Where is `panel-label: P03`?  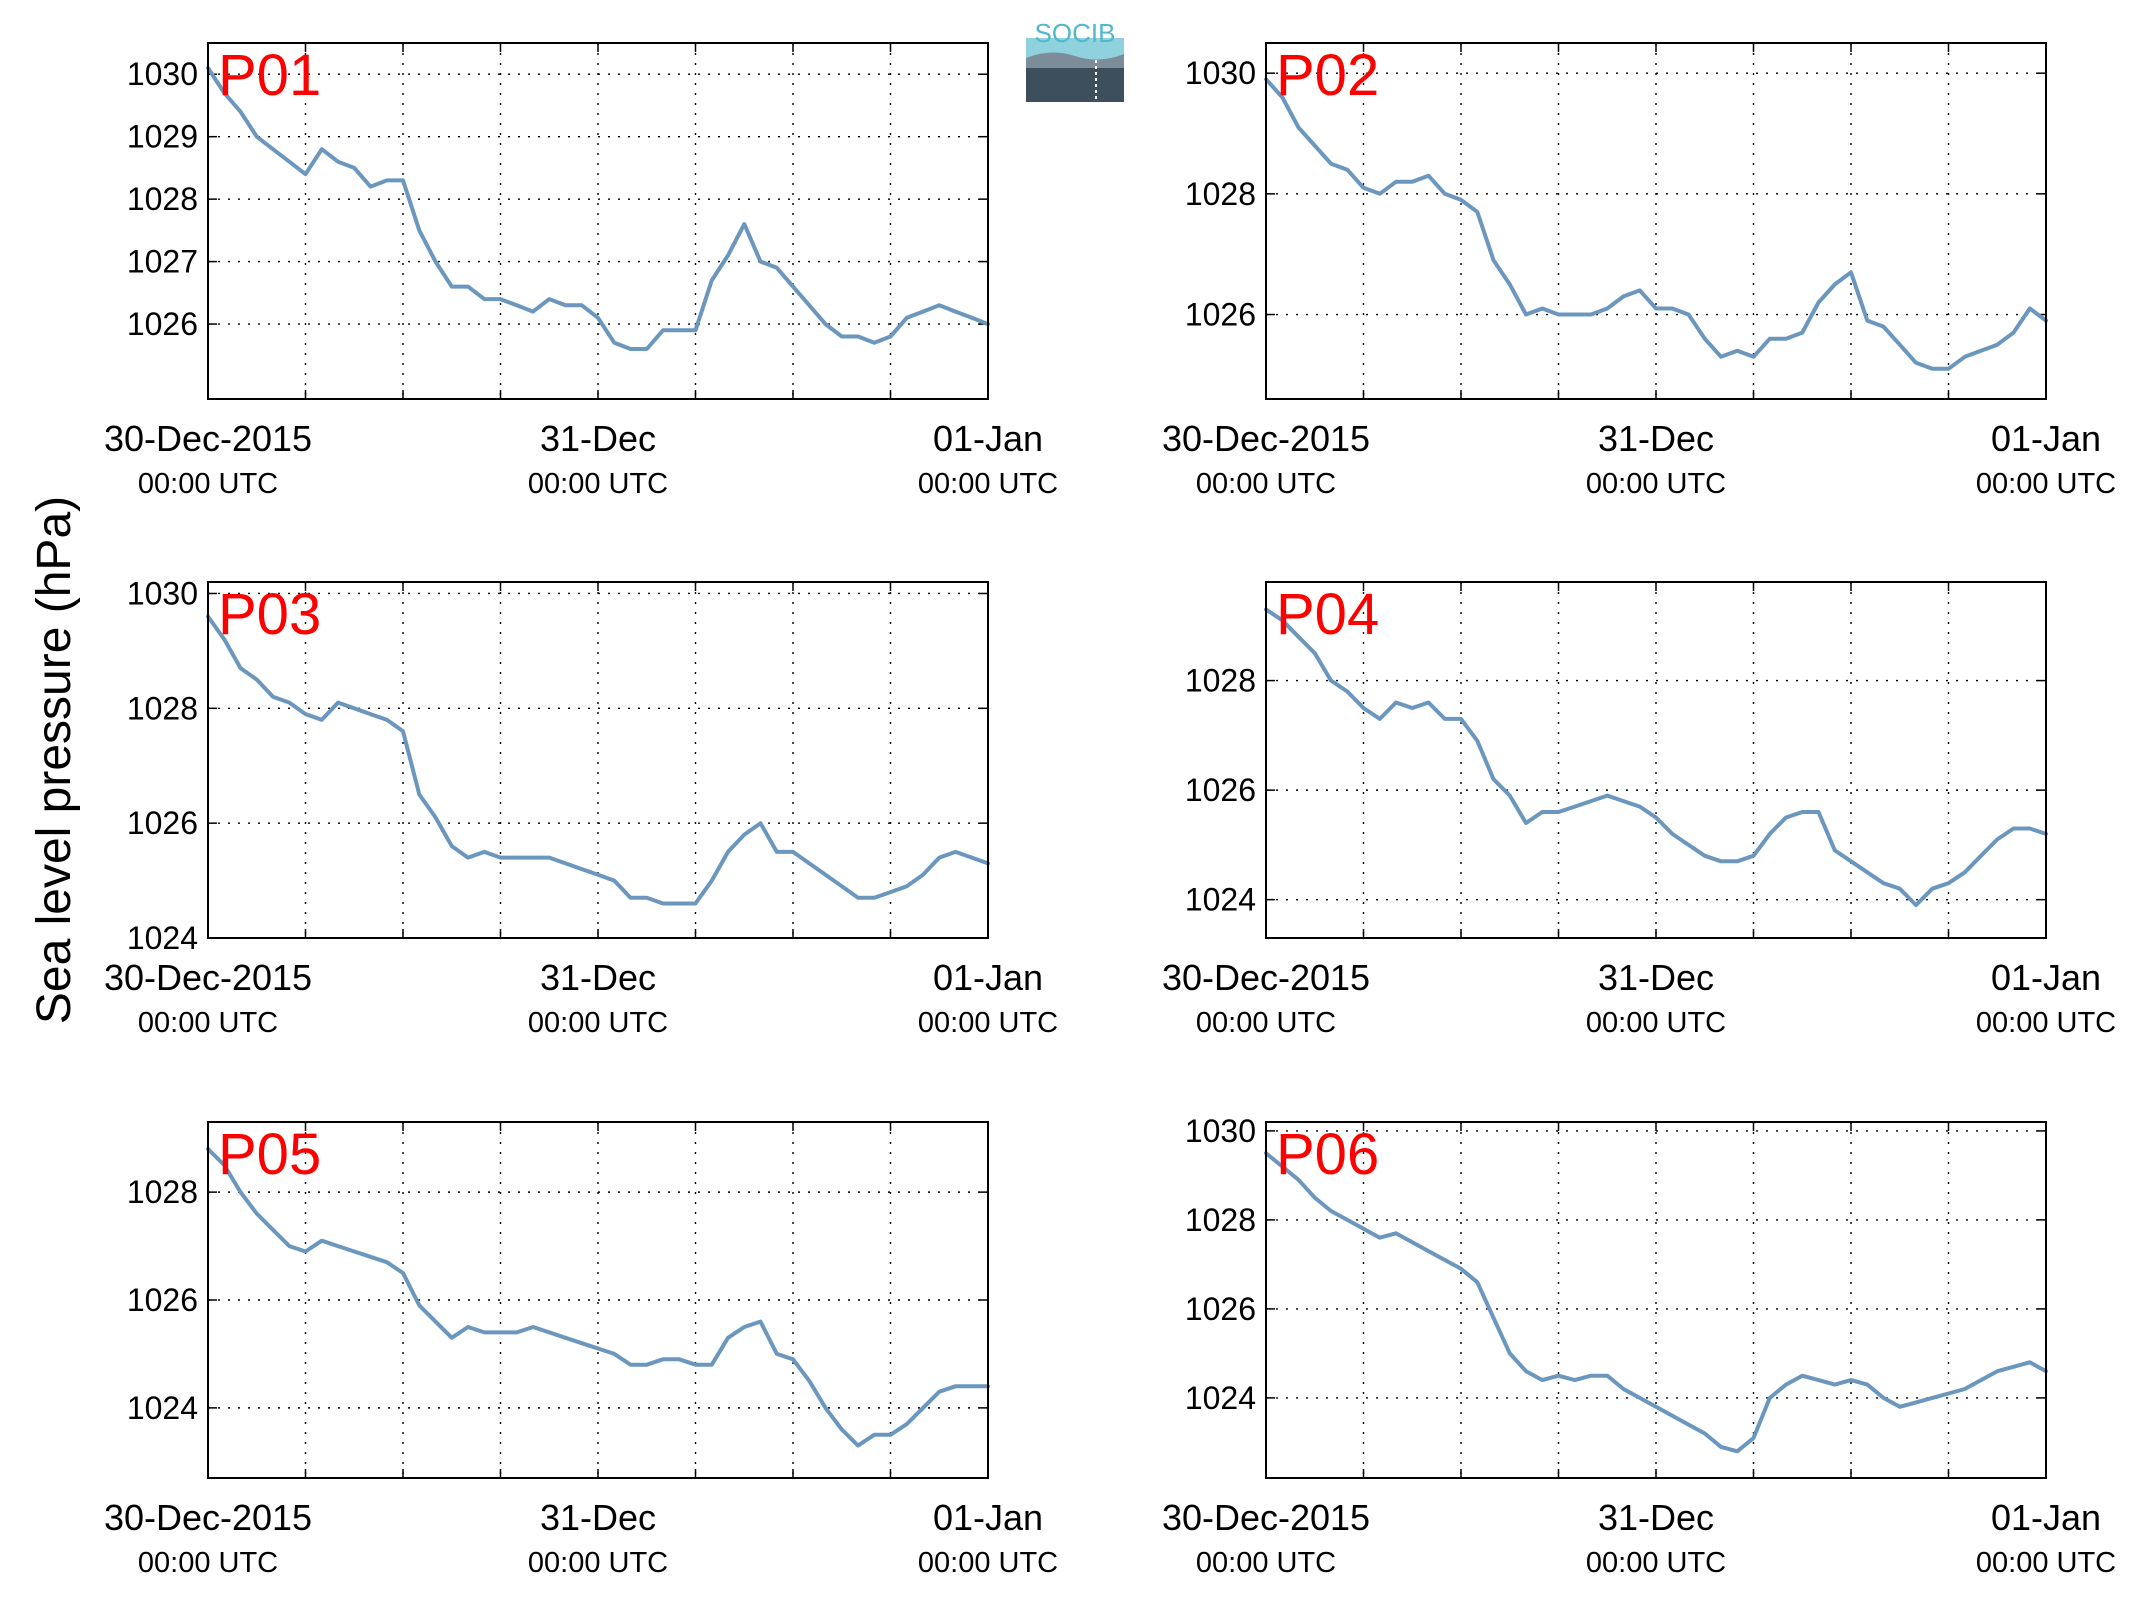
panel-label: P03 is located at coordinates (269, 614).